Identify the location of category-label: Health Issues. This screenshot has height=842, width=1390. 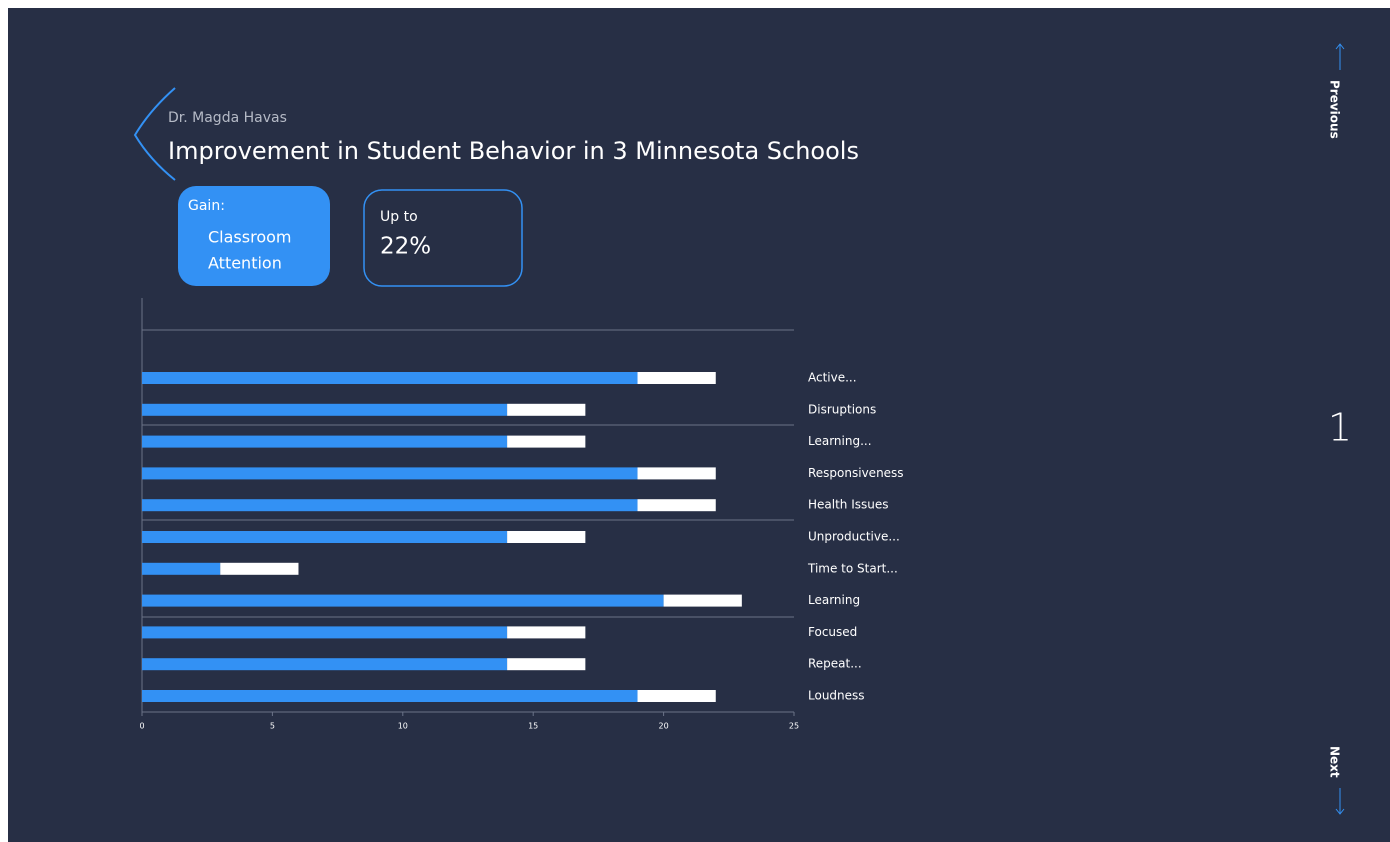
(848, 505).